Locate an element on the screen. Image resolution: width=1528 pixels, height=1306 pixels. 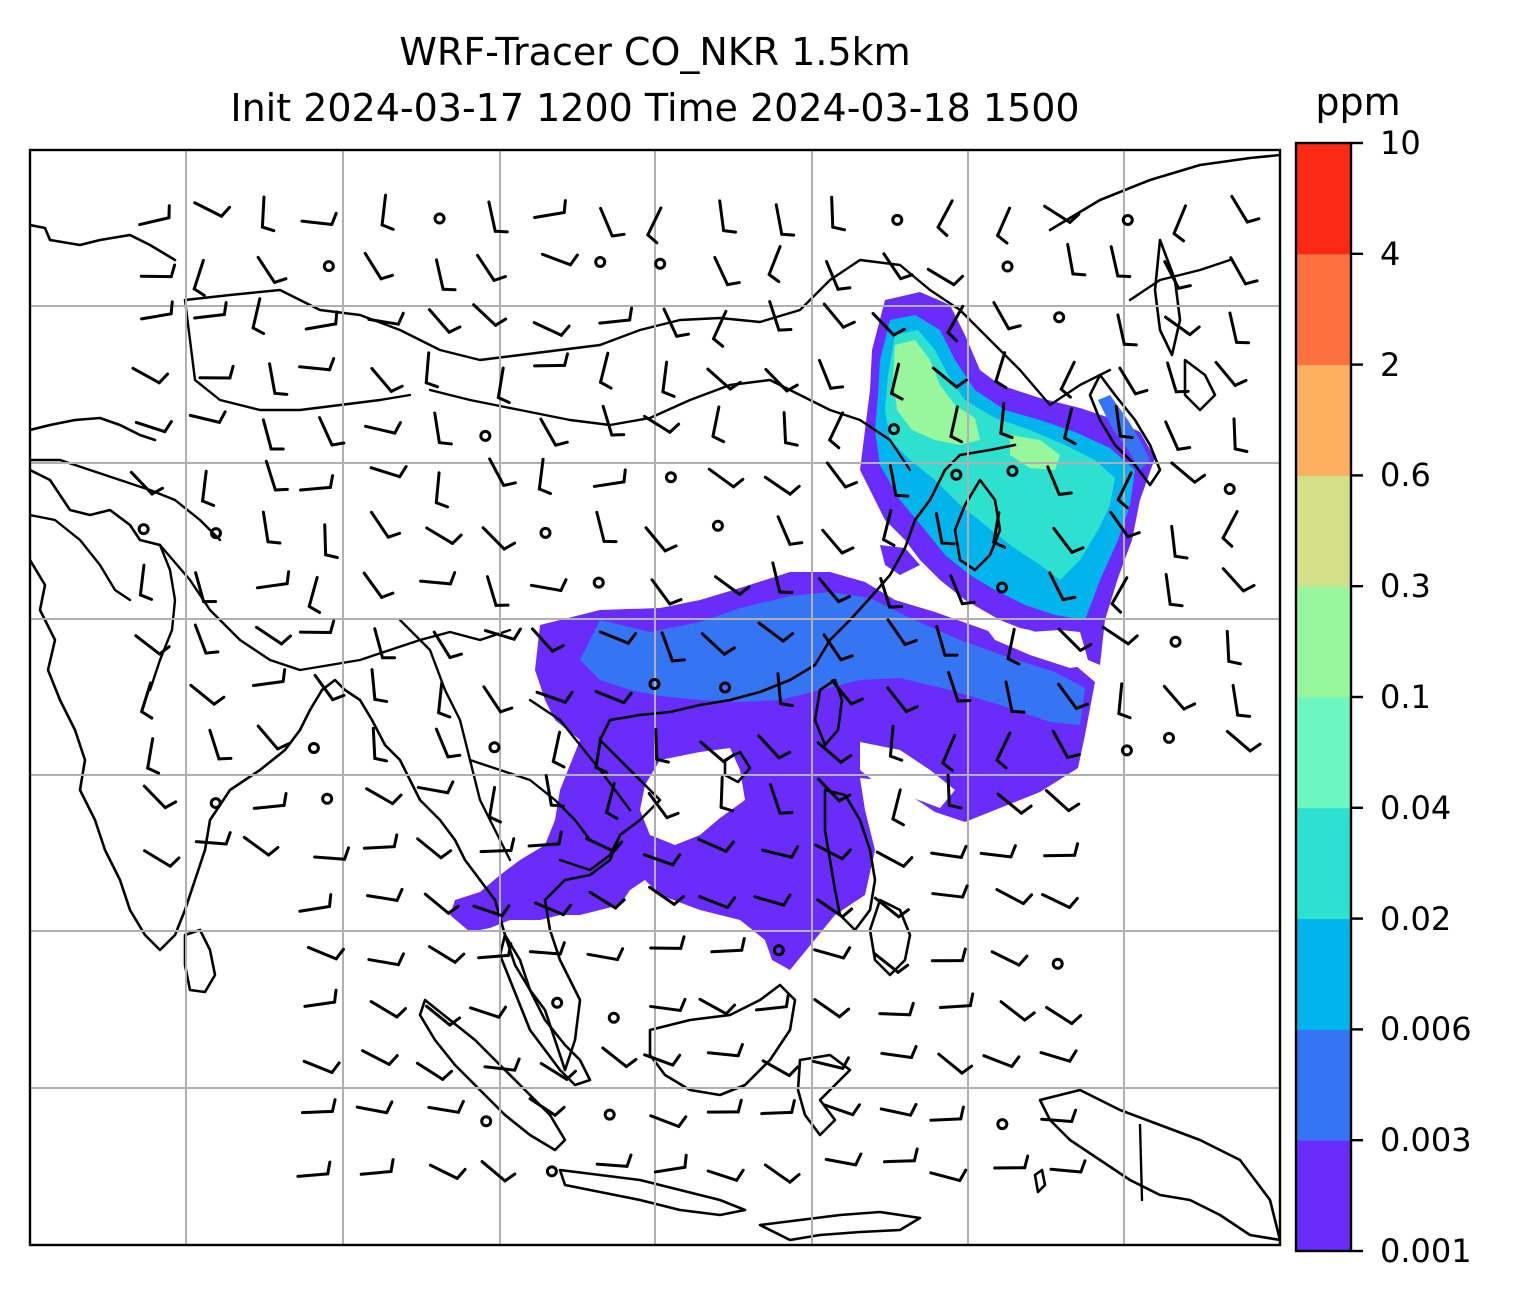
plume-hole-sea is located at coordinates (1035, 644).